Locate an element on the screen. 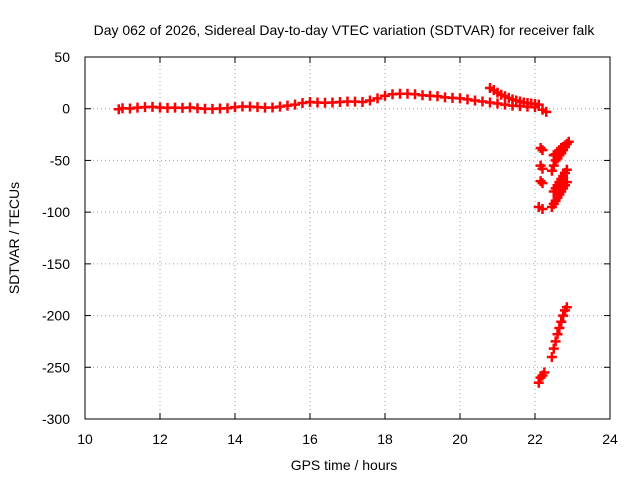 This screenshot has width=640, height=480. y-tick-label: -100 is located at coordinates (56, 212).